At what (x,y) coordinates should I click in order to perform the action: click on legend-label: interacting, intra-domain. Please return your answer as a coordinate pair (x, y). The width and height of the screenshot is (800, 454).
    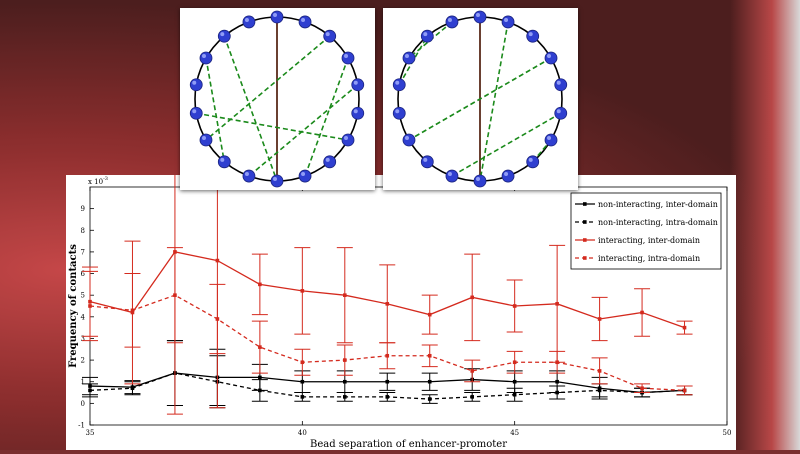
    Looking at the image, I should click on (649, 258).